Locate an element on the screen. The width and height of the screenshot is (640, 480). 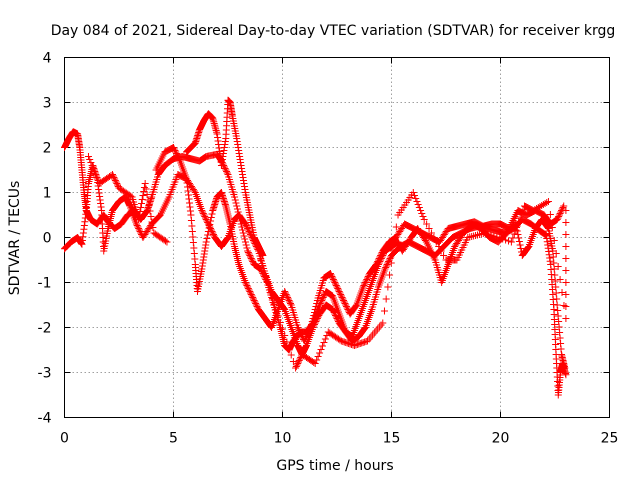
x-tick-label: 20 is located at coordinates (501, 439).